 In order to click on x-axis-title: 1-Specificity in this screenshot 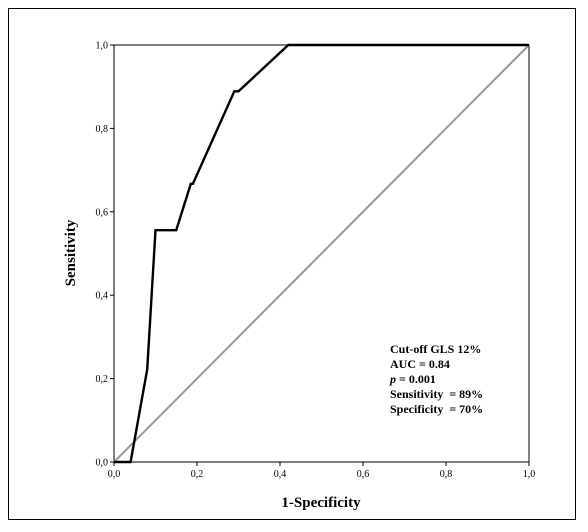, I will do `click(321, 503)`.